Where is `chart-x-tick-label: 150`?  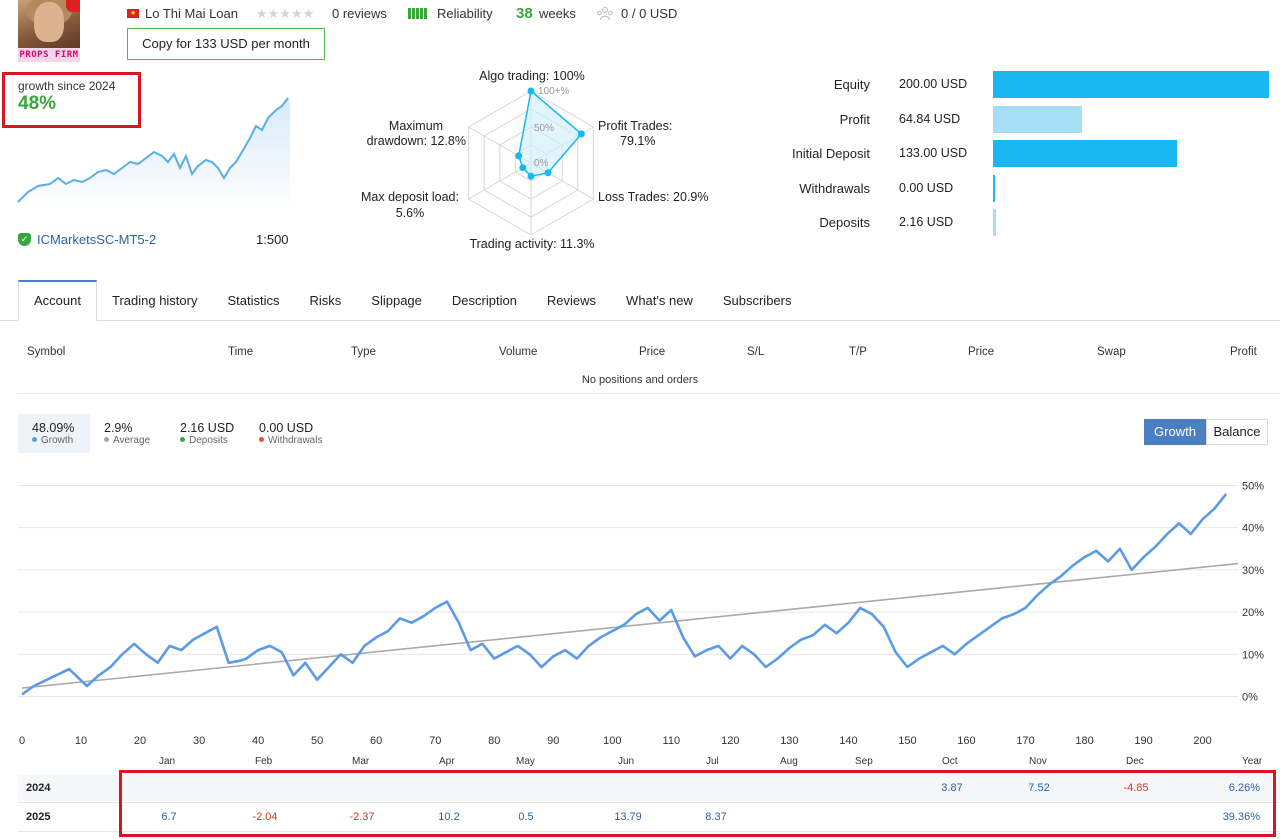
chart-x-tick-label: 150 is located at coordinates (907, 741).